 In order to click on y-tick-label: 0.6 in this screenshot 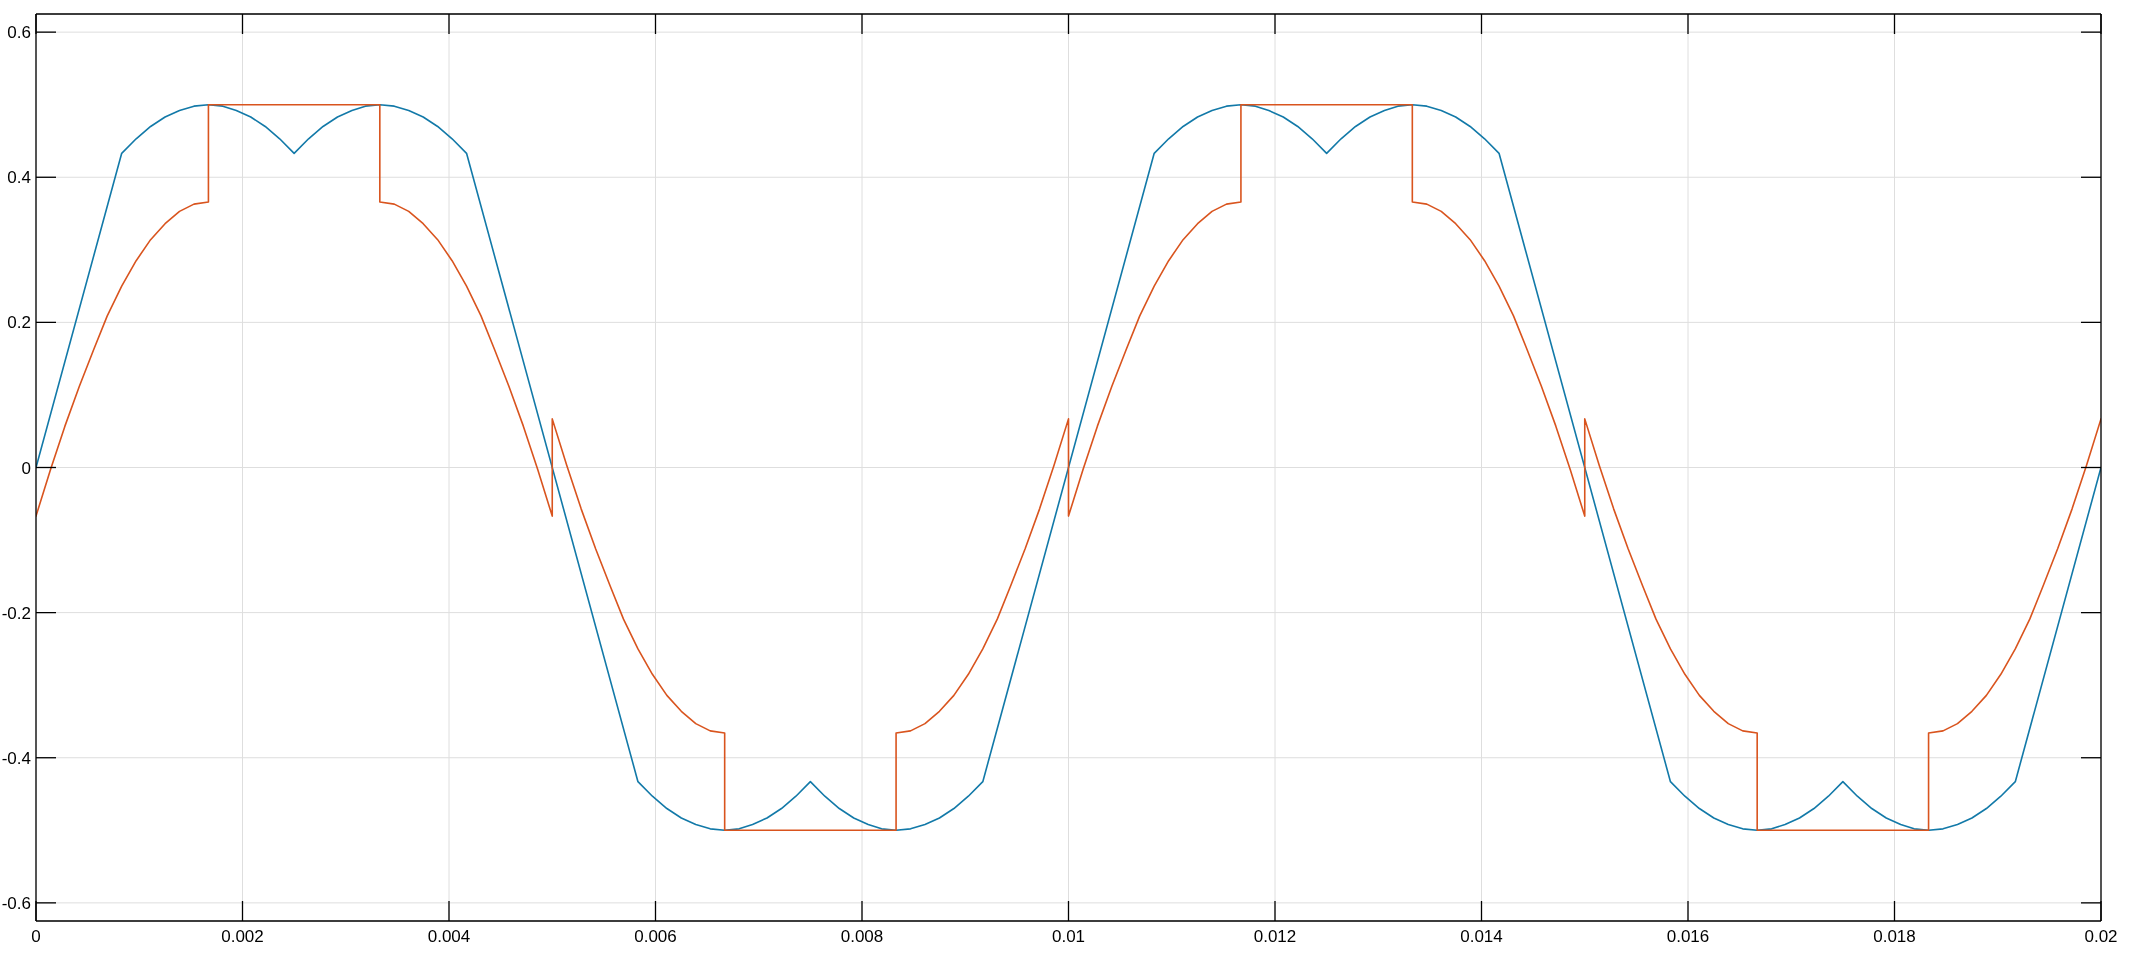, I will do `click(19, 33)`.